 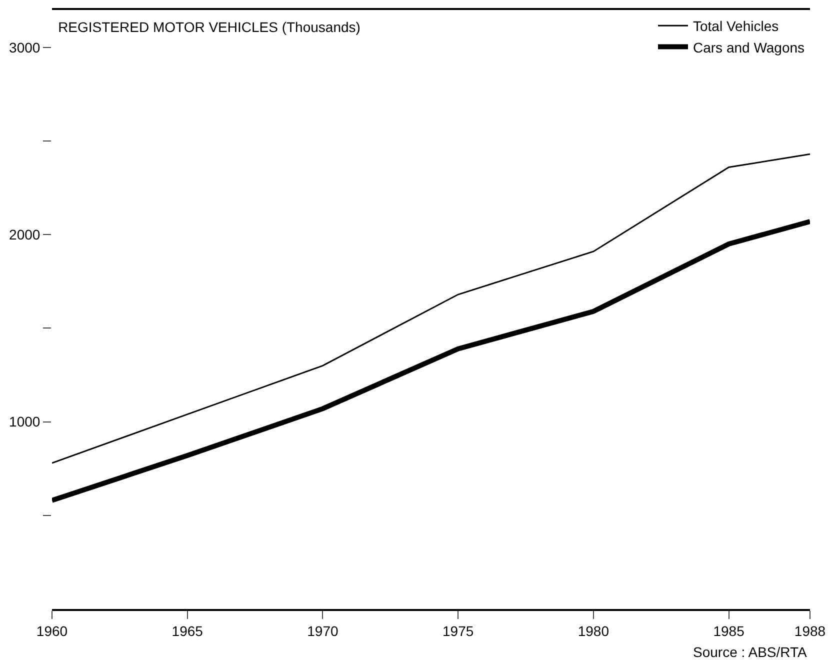 I want to click on x-tick-label: 1965, so click(x=188, y=630).